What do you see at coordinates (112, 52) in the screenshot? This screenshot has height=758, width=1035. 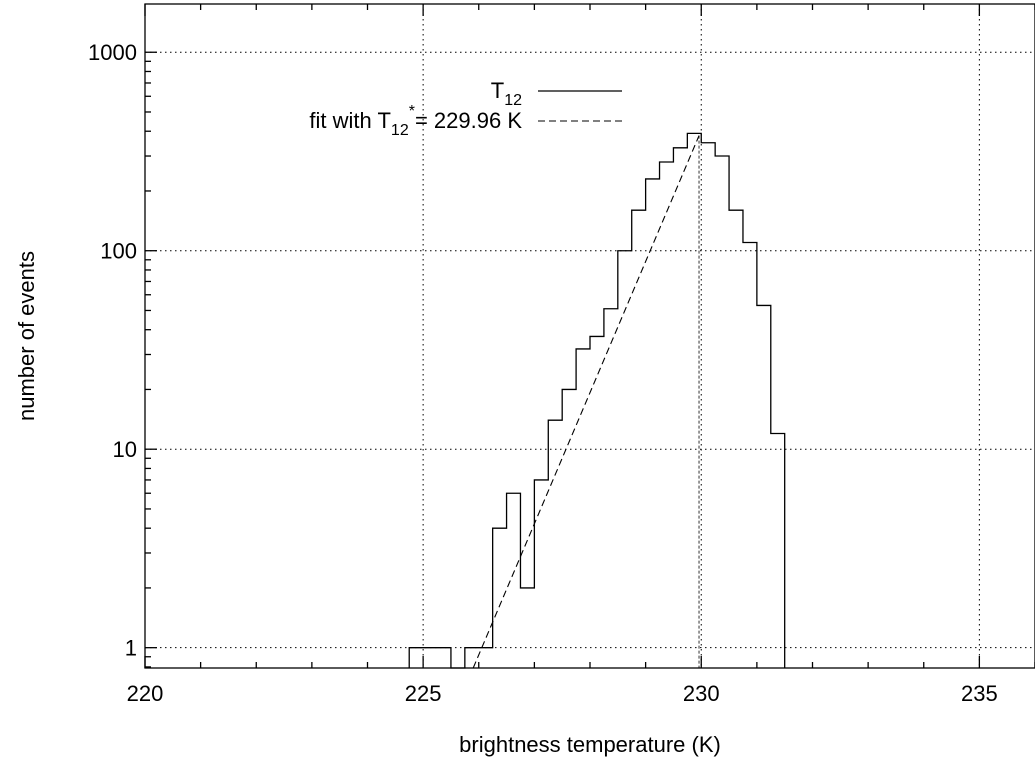 I see `y-tick-label: 1000` at bounding box center [112, 52].